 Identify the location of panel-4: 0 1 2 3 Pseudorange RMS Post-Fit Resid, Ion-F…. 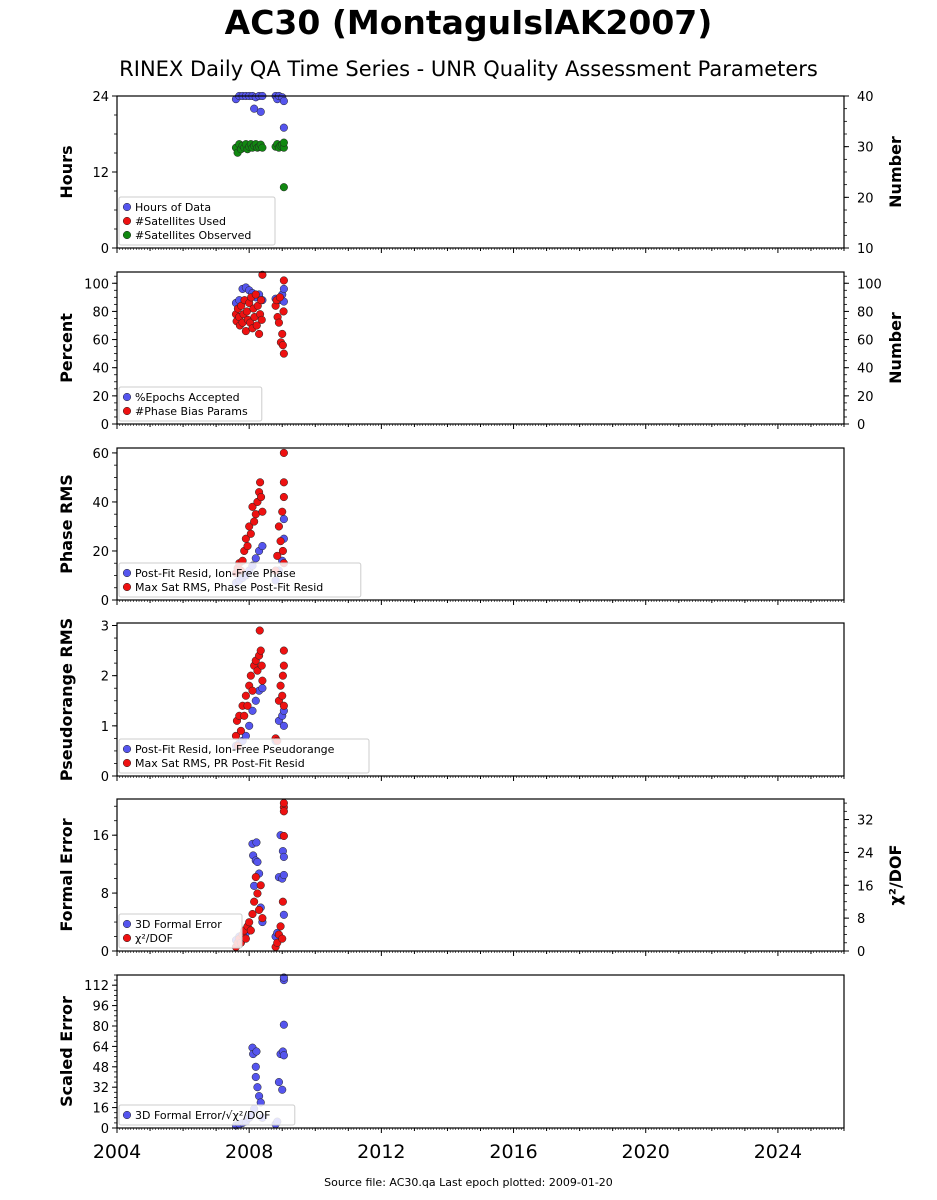
(451, 701).